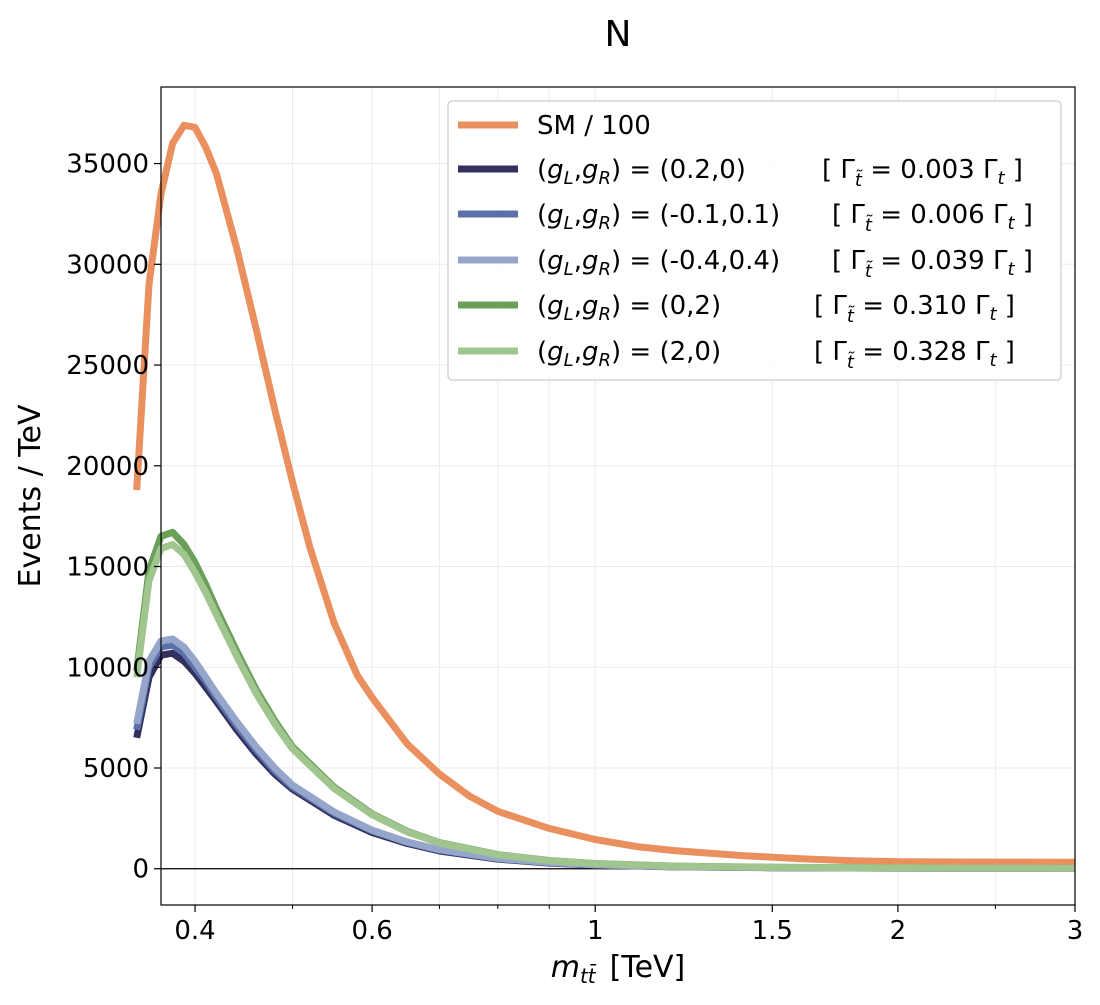 The image size is (1100, 1005). Describe the element at coordinates (107, 668) in the screenshot. I see `y-tick-label: 10000` at that location.